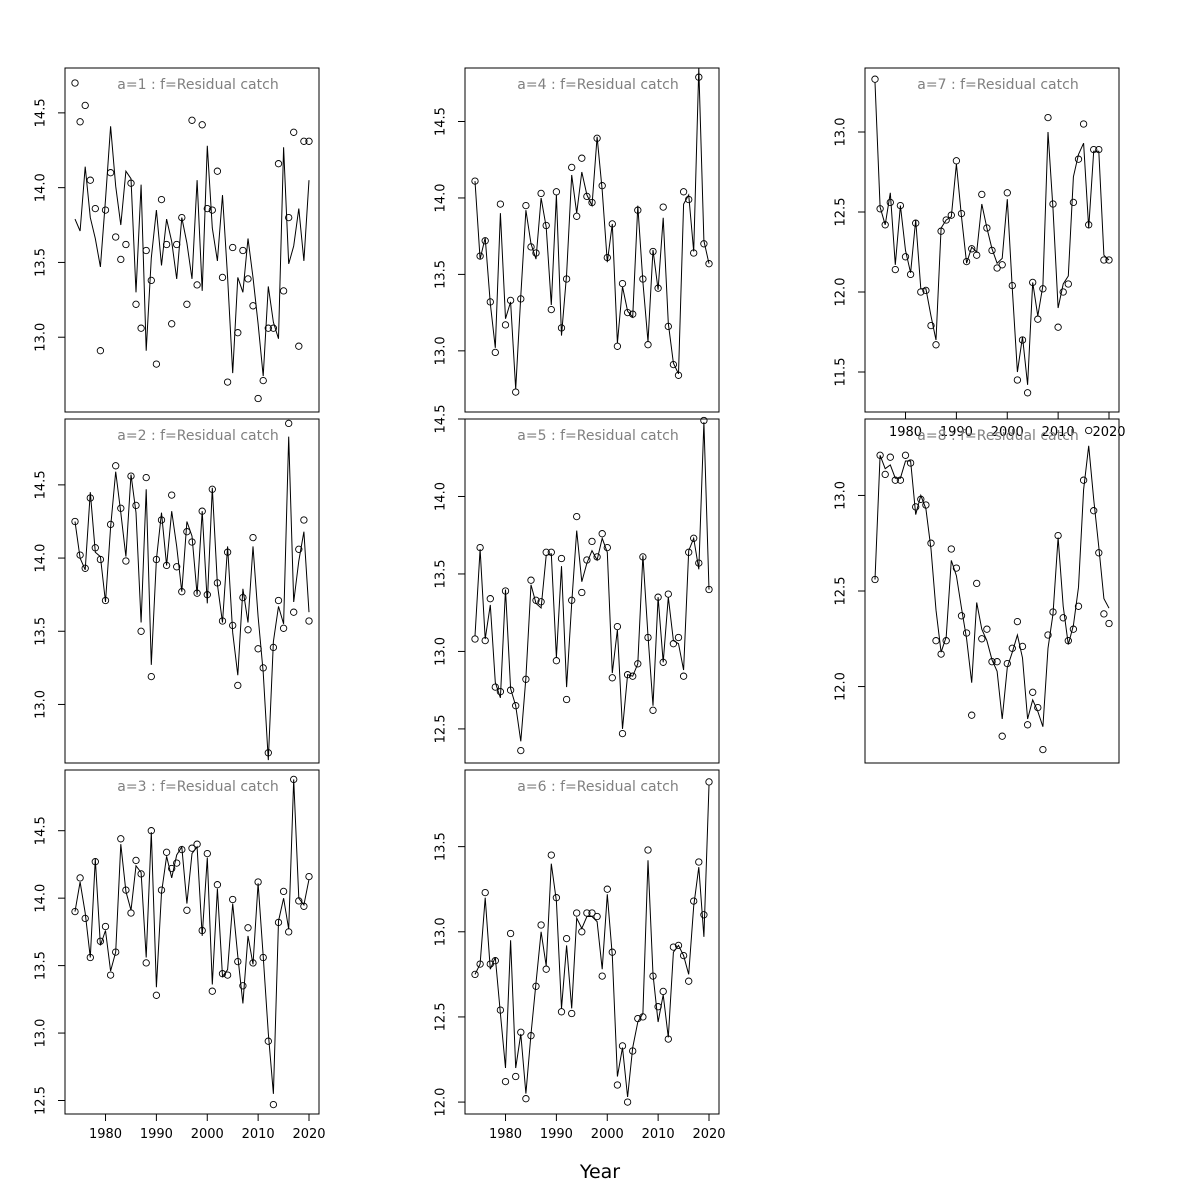 This screenshot has height=1200, width=1200. I want to click on y-tick-label: 14.5, so click(41, 112).